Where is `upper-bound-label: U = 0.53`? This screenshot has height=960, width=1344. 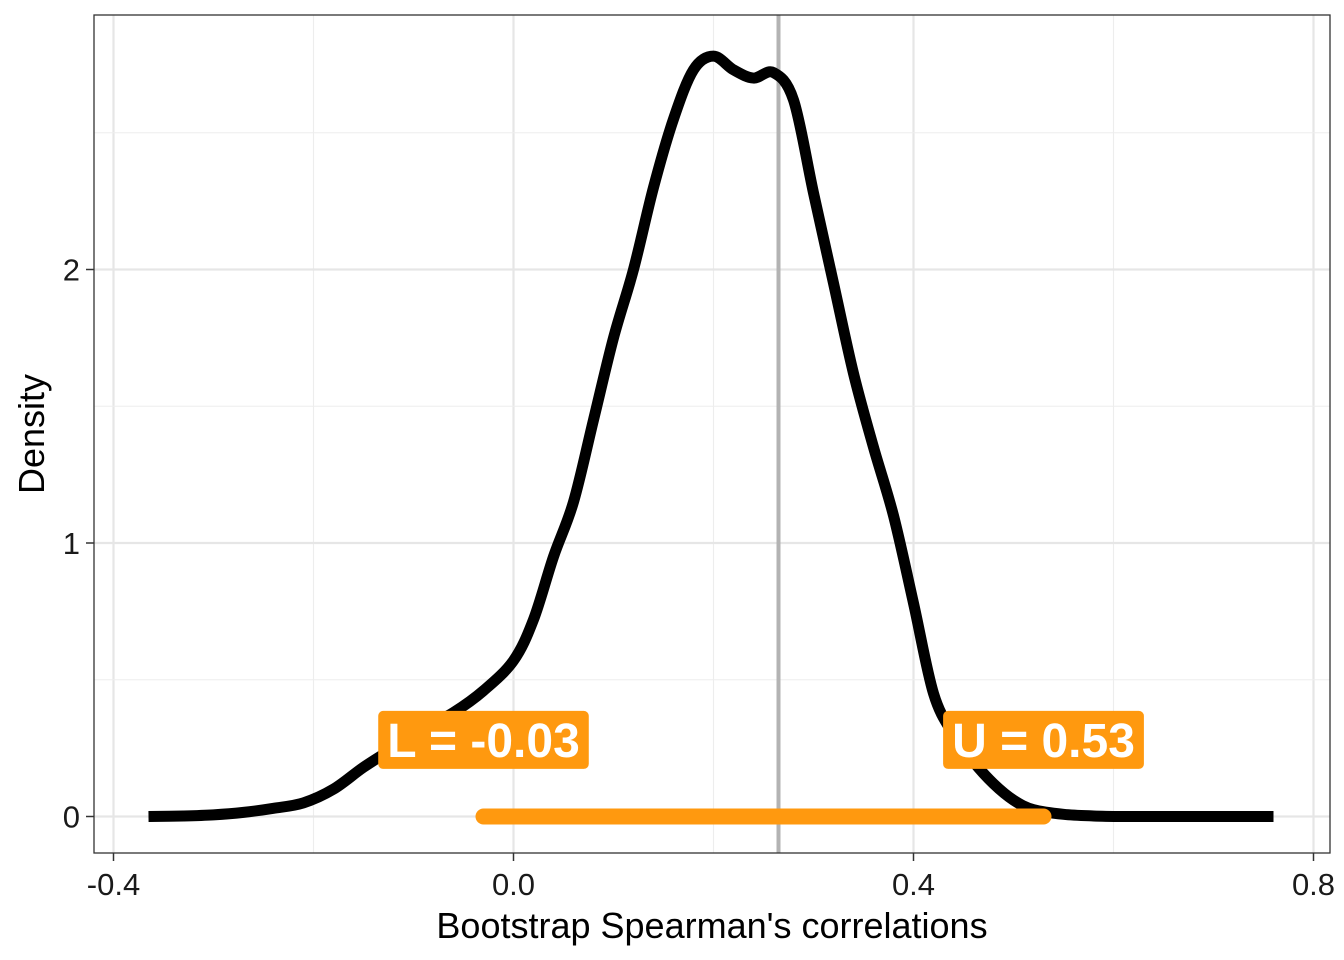 upper-bound-label: U = 0.53 is located at coordinates (1043, 739).